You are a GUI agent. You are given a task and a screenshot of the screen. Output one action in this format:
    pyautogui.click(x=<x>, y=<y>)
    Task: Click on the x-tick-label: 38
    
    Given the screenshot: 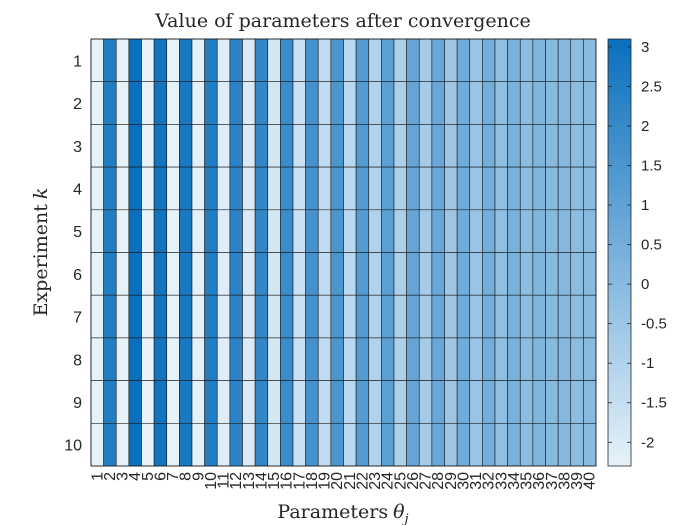 What is the action you would take?
    pyautogui.click(x=564, y=481)
    